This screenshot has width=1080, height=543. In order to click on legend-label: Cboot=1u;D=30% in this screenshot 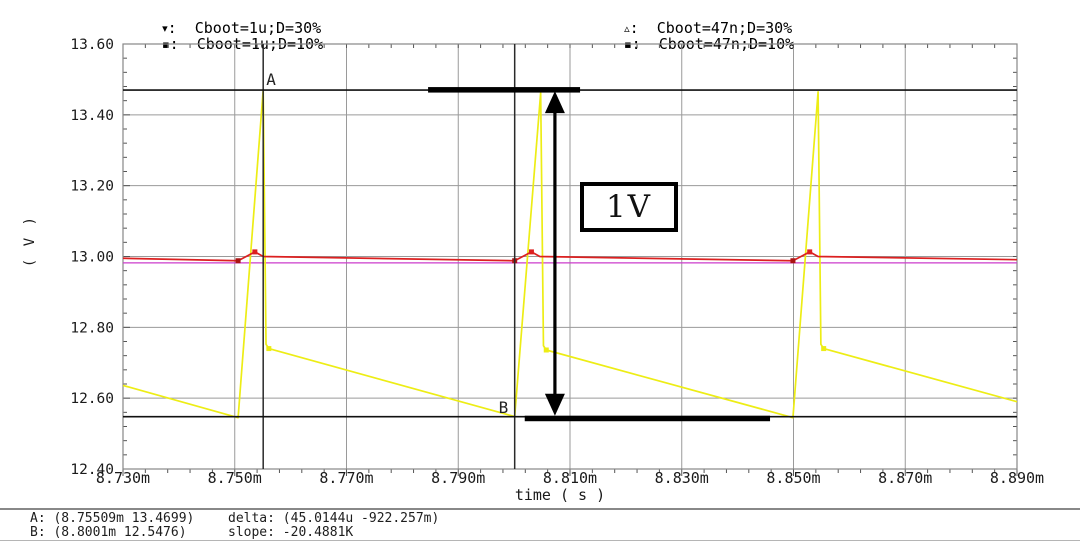, I will do `click(258, 28)`.